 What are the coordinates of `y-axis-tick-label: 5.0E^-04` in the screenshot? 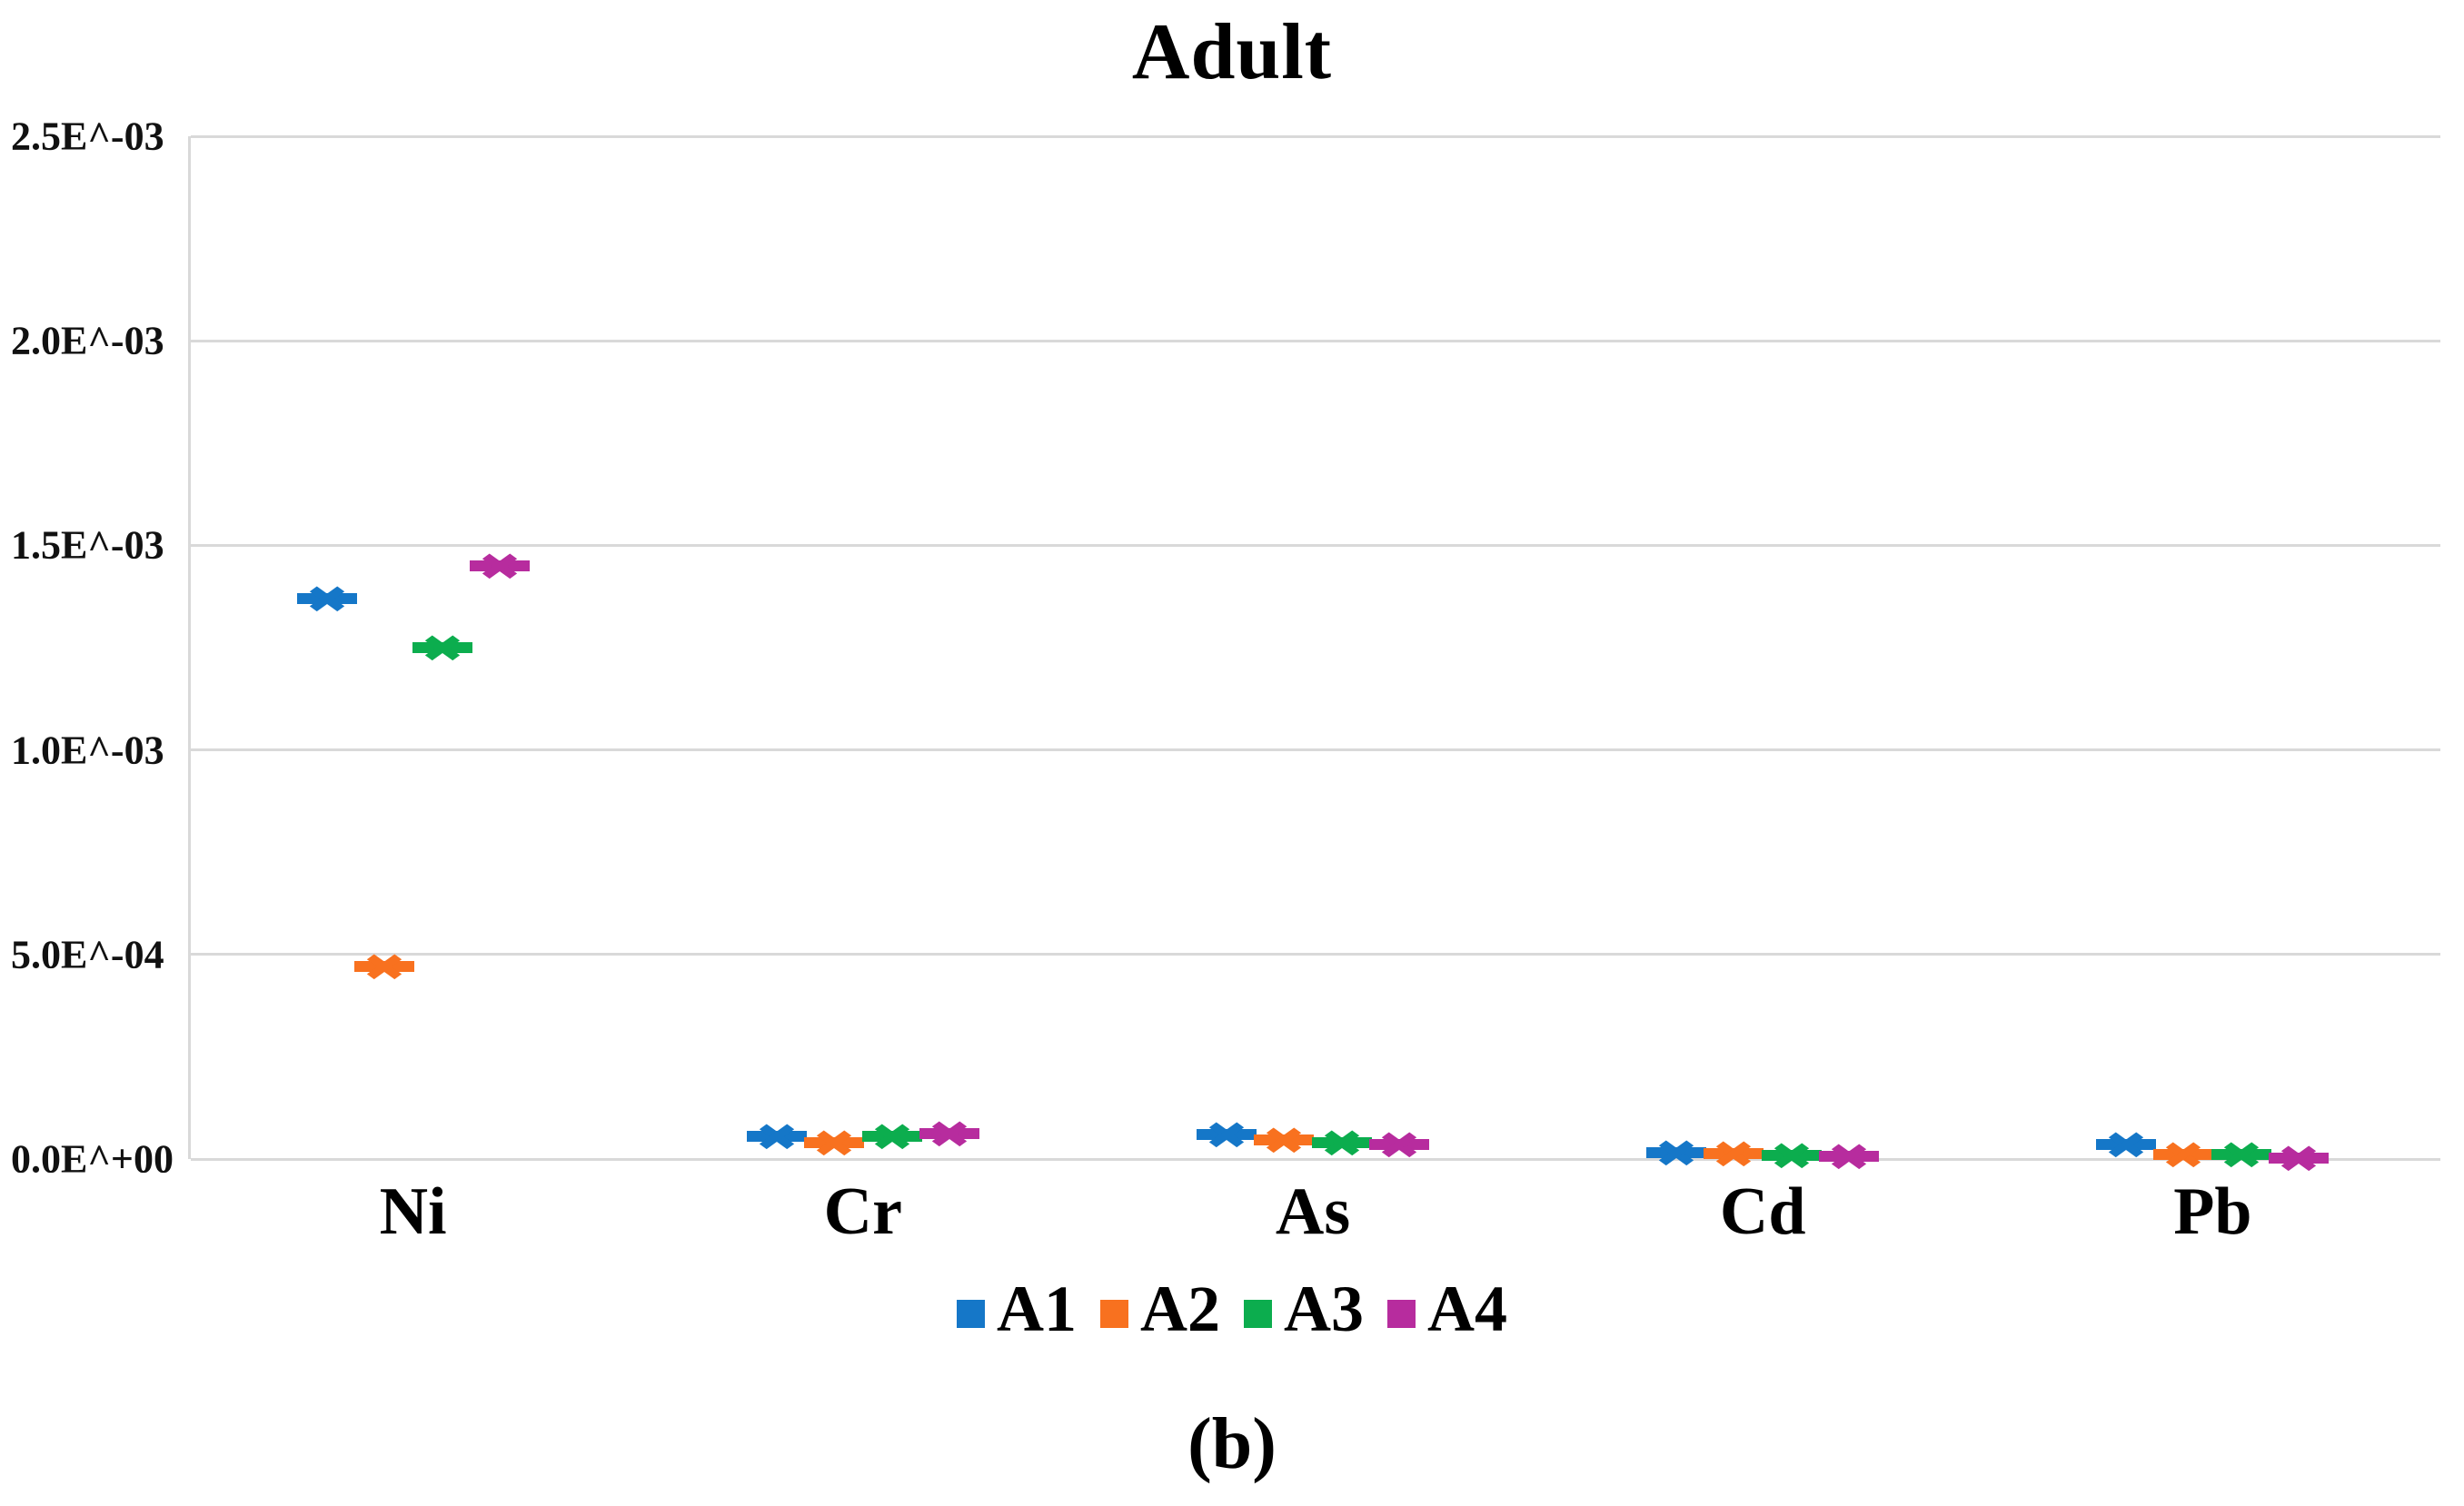 It's located at (88, 954).